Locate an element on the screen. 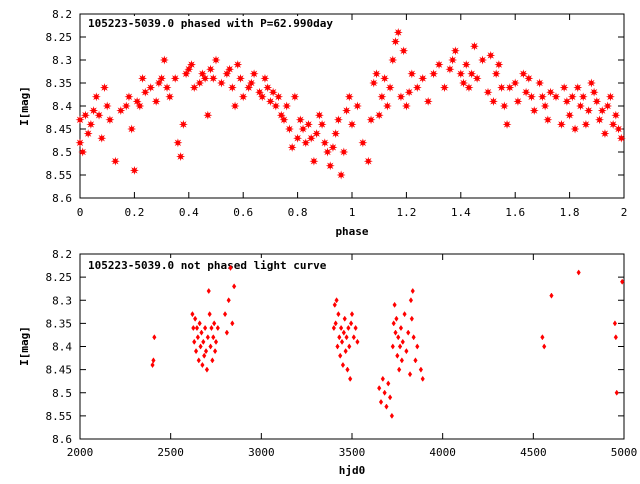  y-tick-label: 8.6 is located at coordinates (62, 198).